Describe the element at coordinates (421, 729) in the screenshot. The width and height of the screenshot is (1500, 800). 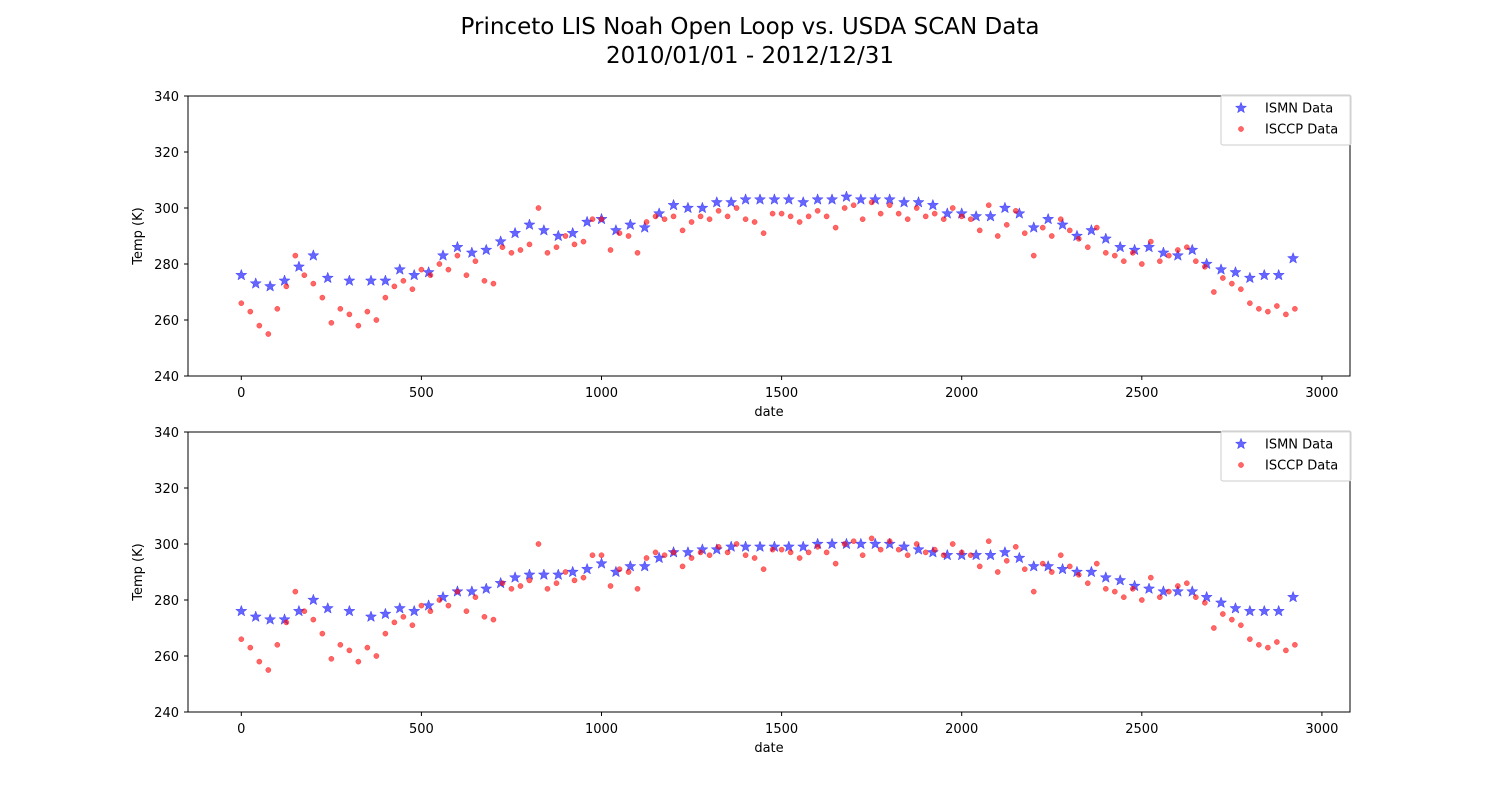
I see `x-tick-label: 500` at that location.